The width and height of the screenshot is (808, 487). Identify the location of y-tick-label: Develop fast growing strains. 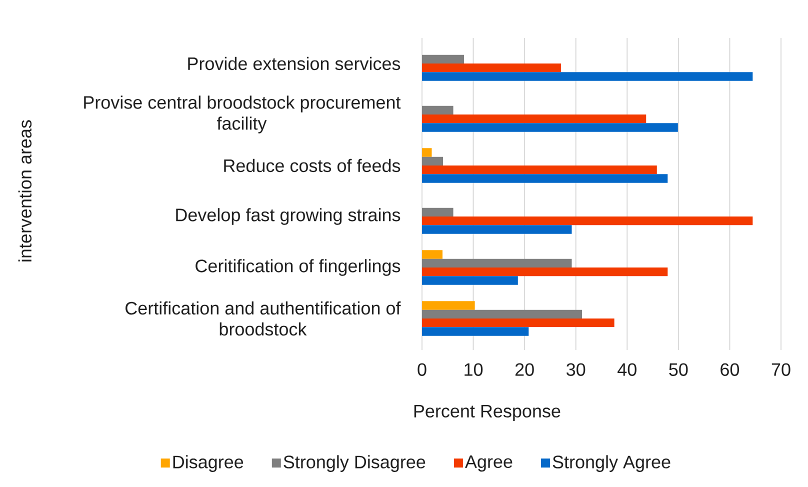
(288, 216).